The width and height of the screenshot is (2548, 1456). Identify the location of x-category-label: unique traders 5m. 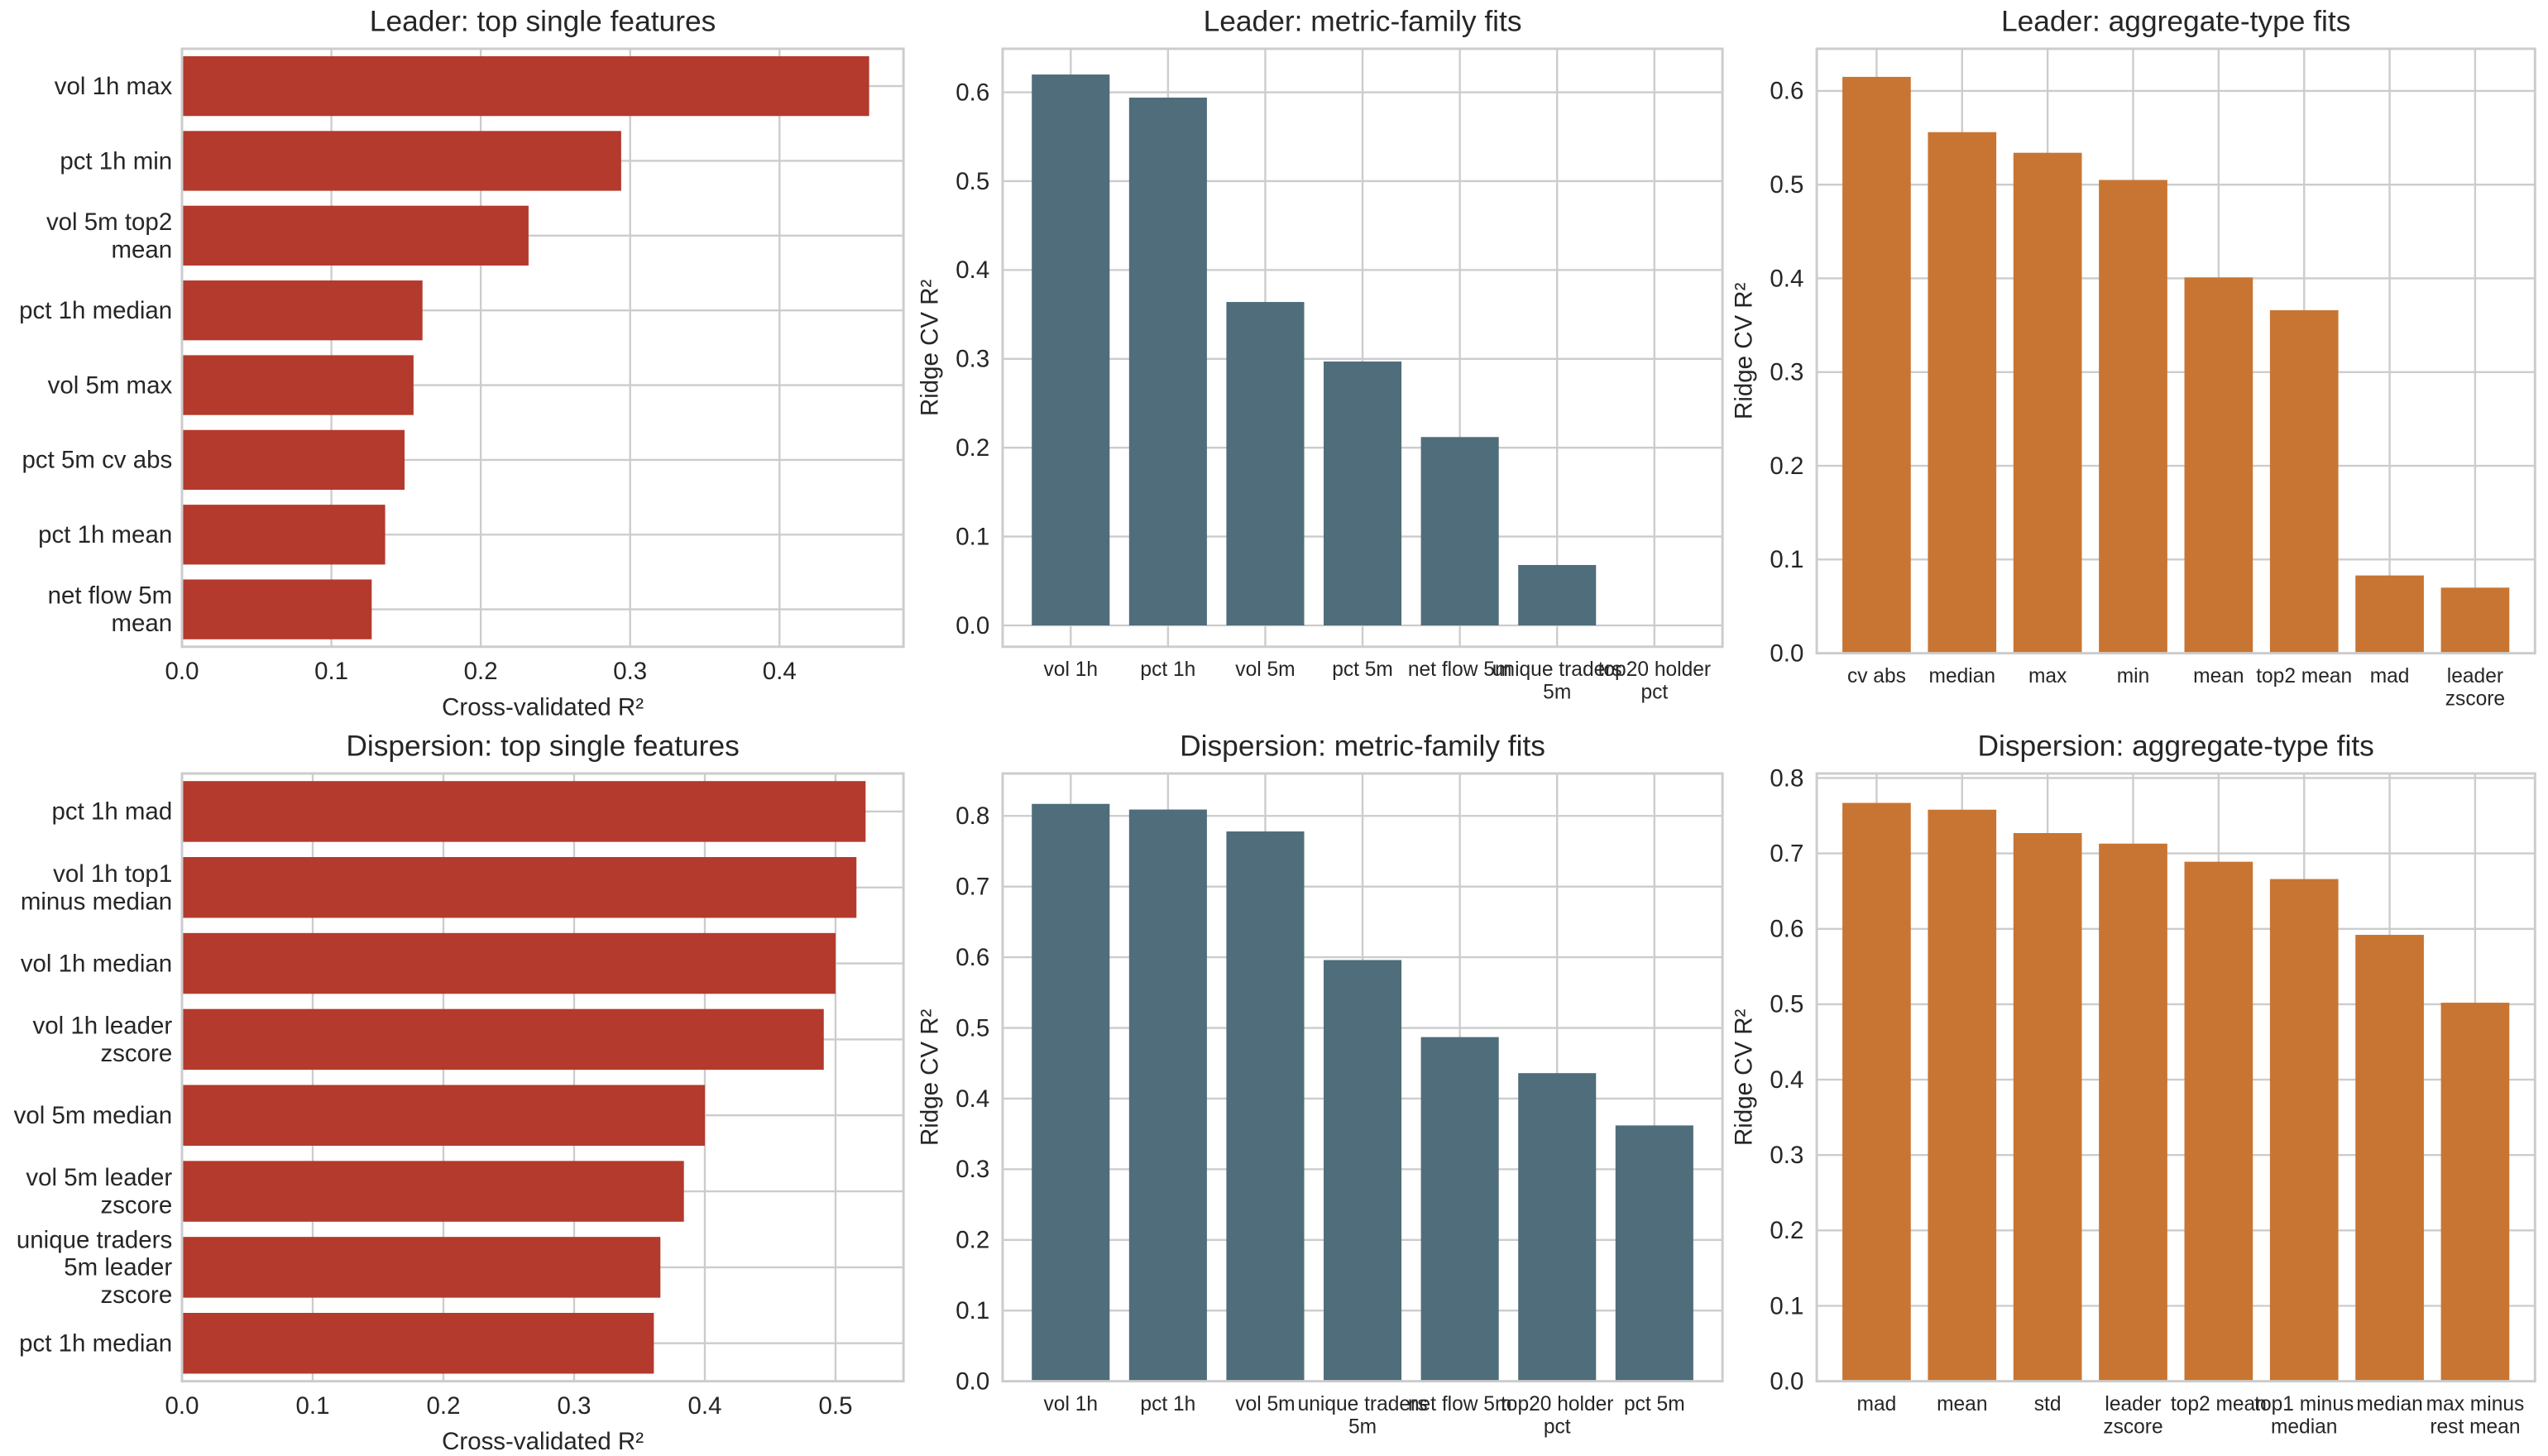
(1363, 1416).